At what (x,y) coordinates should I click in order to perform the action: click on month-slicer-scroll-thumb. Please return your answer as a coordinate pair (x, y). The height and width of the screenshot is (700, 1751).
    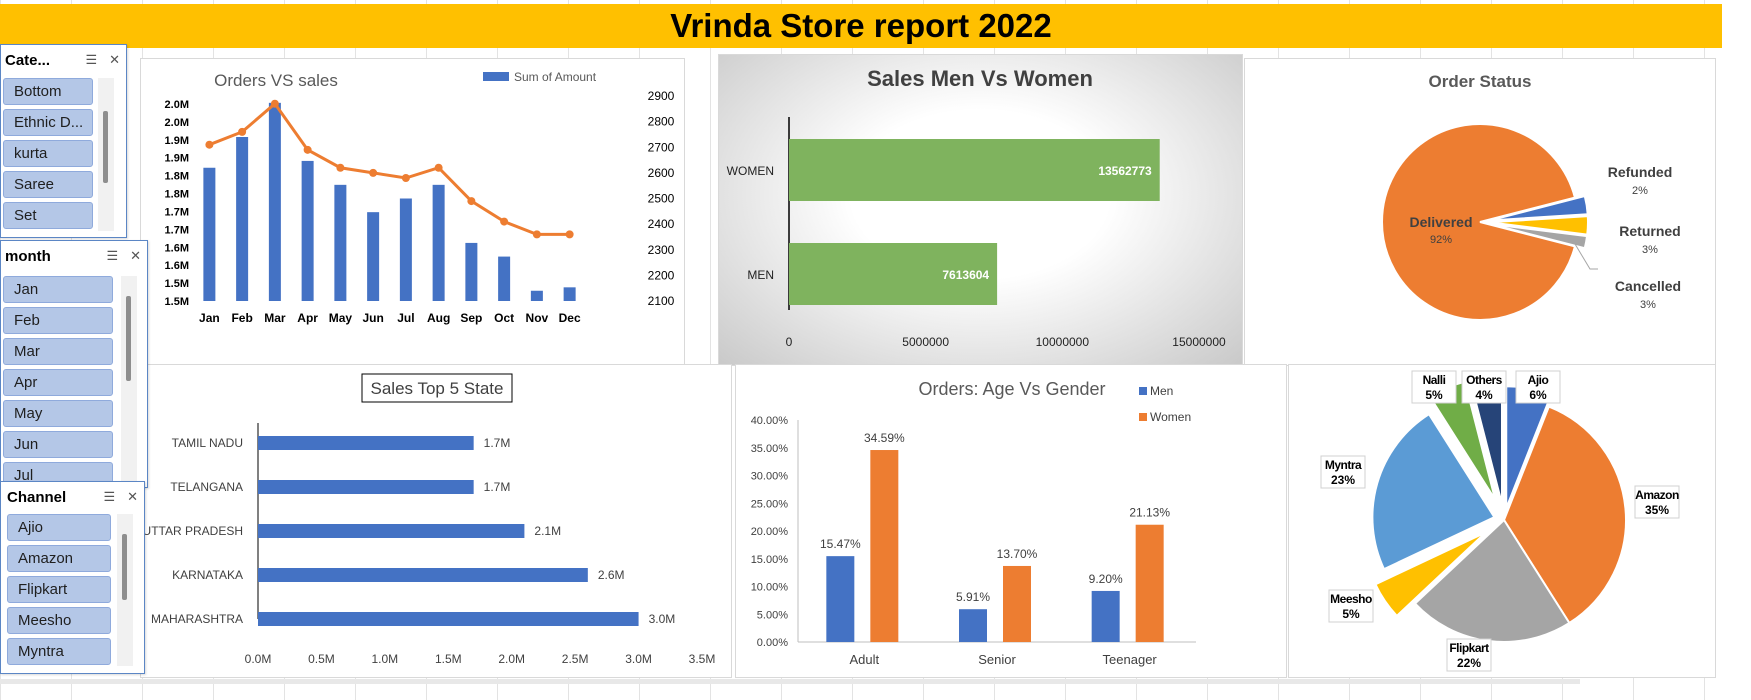
    Looking at the image, I should click on (128, 338).